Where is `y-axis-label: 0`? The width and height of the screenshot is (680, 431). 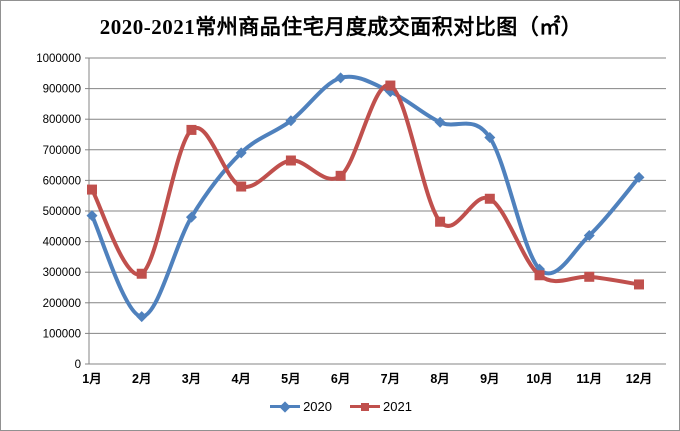
y-axis-label: 0 is located at coordinates (78, 365).